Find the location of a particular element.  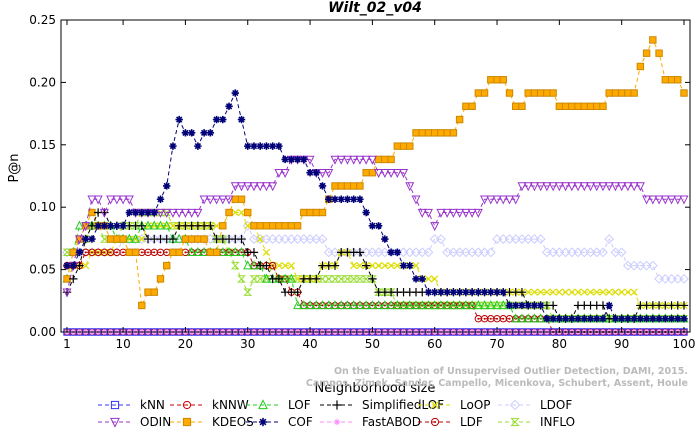

legend-item: COF is located at coordinates (279, 422).